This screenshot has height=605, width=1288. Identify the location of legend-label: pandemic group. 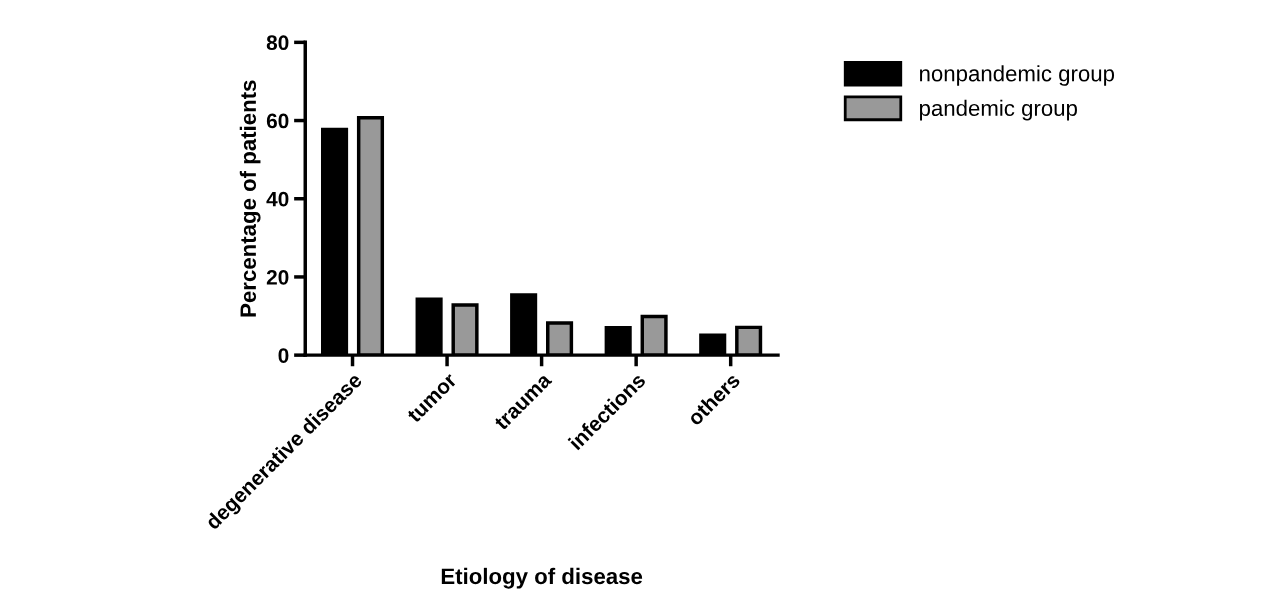
(998, 110).